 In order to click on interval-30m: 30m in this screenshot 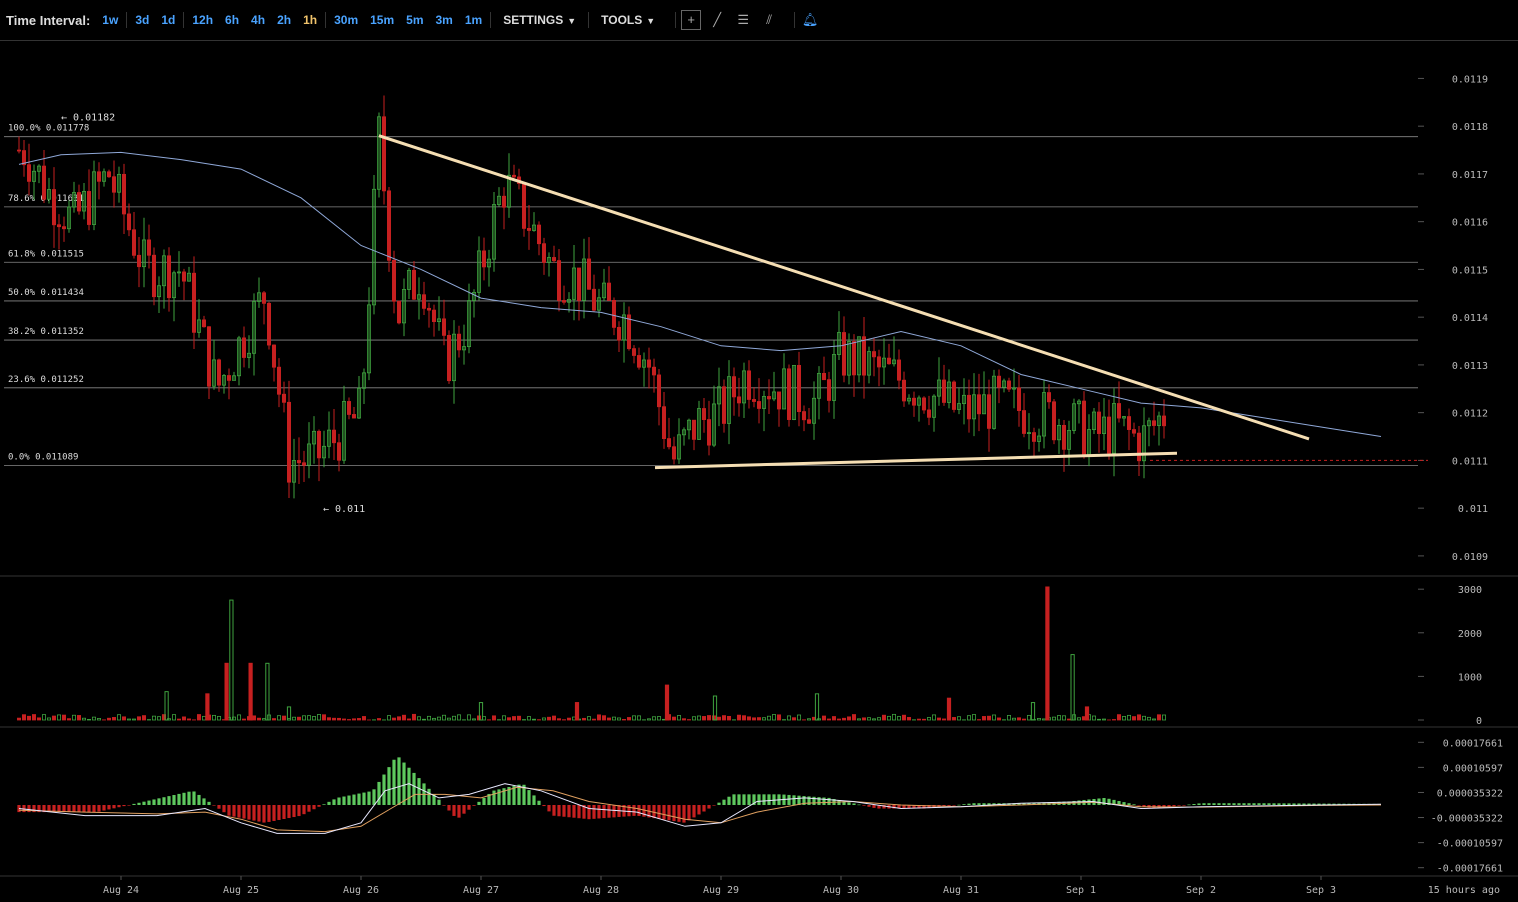, I will do `click(346, 20)`.